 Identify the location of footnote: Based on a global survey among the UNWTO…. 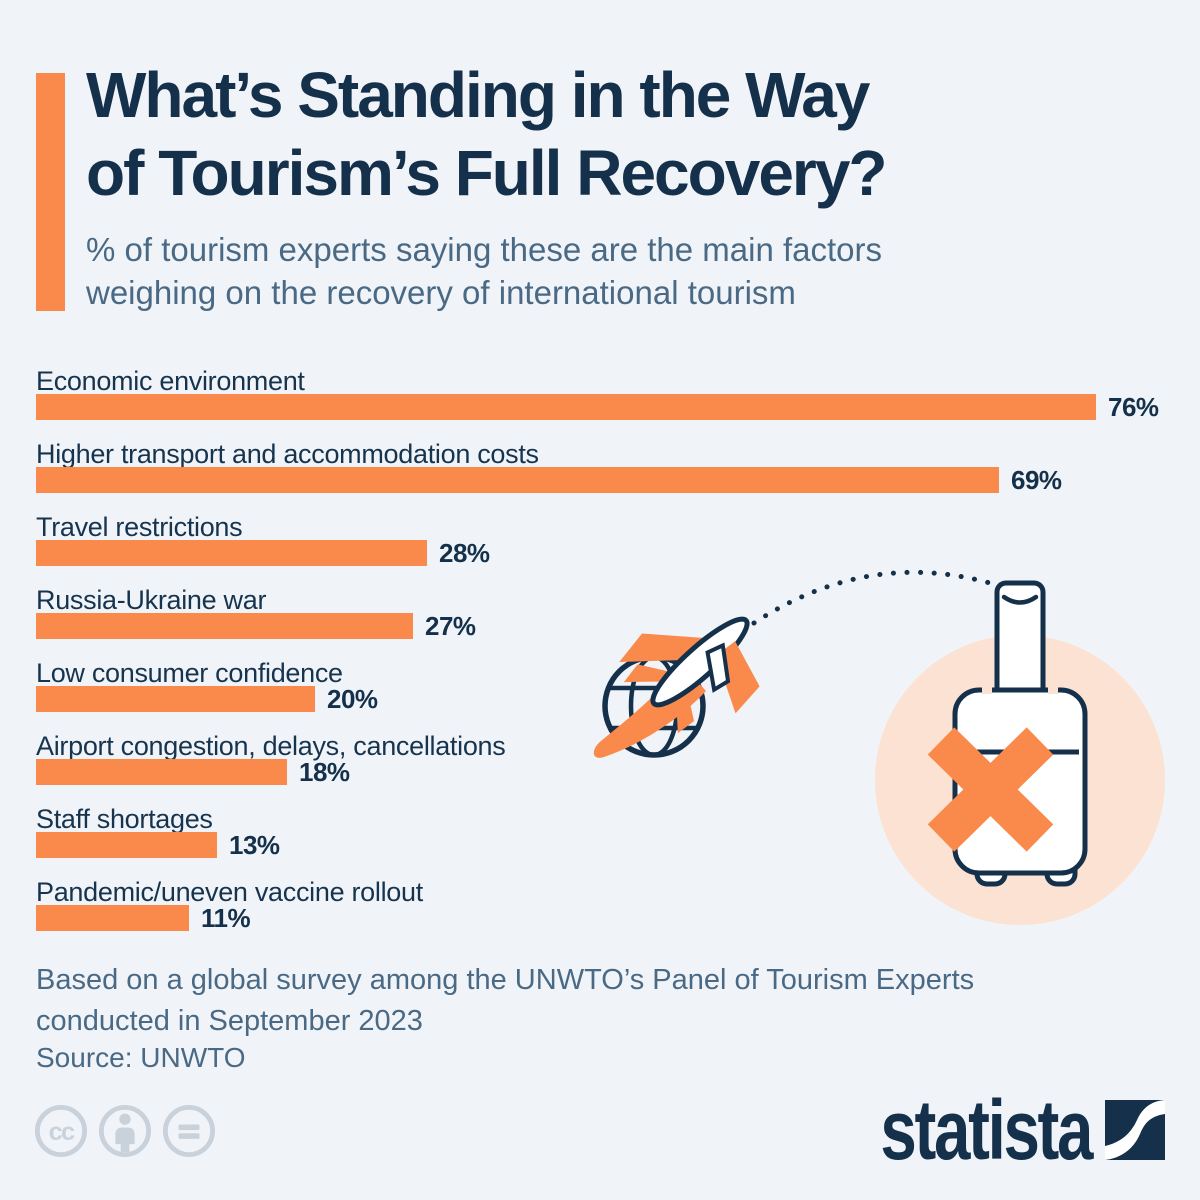
(505, 1000).